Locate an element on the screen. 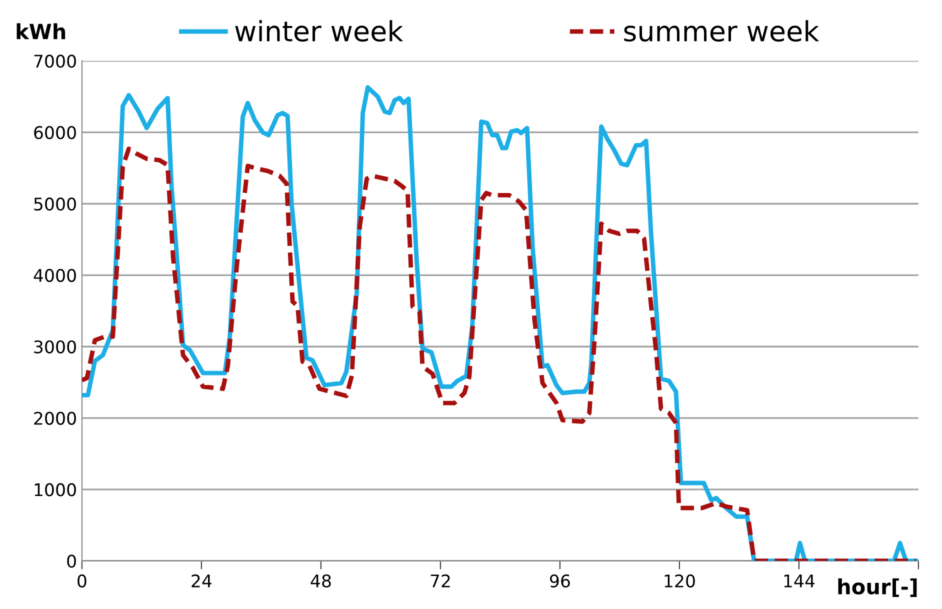 The image size is (942, 609). x-tick-label: 144 is located at coordinates (799, 581).